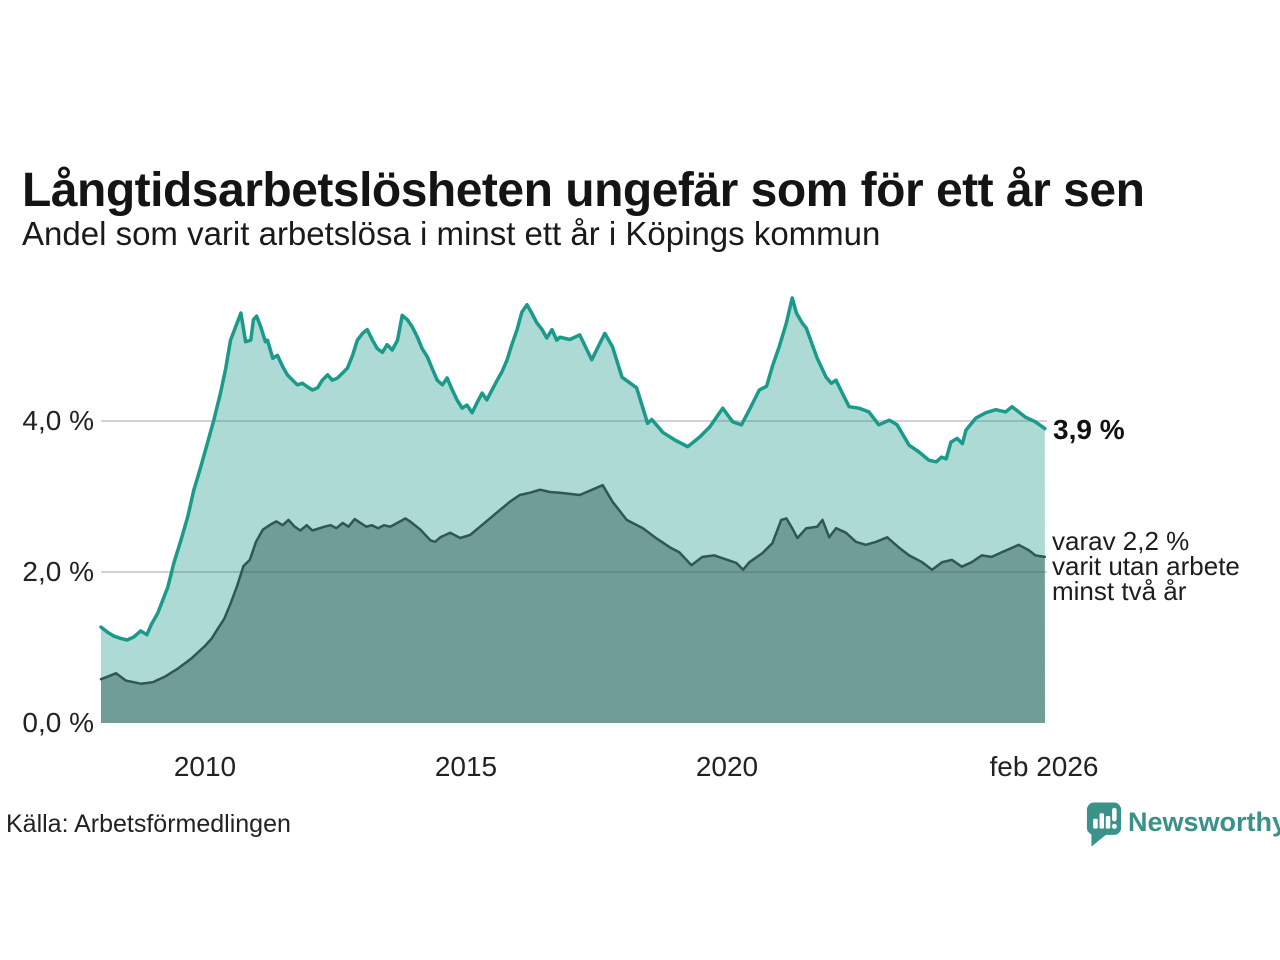 The width and height of the screenshot is (1280, 960). I want to click on newsworthy-wordmark: Newsworthy, so click(1204, 822).